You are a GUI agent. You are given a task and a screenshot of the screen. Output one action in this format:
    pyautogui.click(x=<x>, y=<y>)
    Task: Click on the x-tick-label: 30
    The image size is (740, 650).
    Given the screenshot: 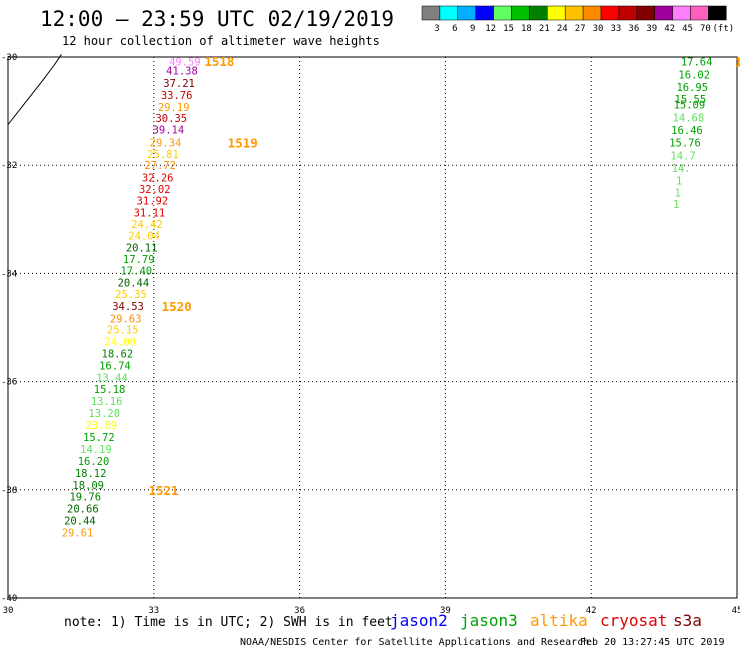 What is the action you would take?
    pyautogui.click(x=8, y=611)
    